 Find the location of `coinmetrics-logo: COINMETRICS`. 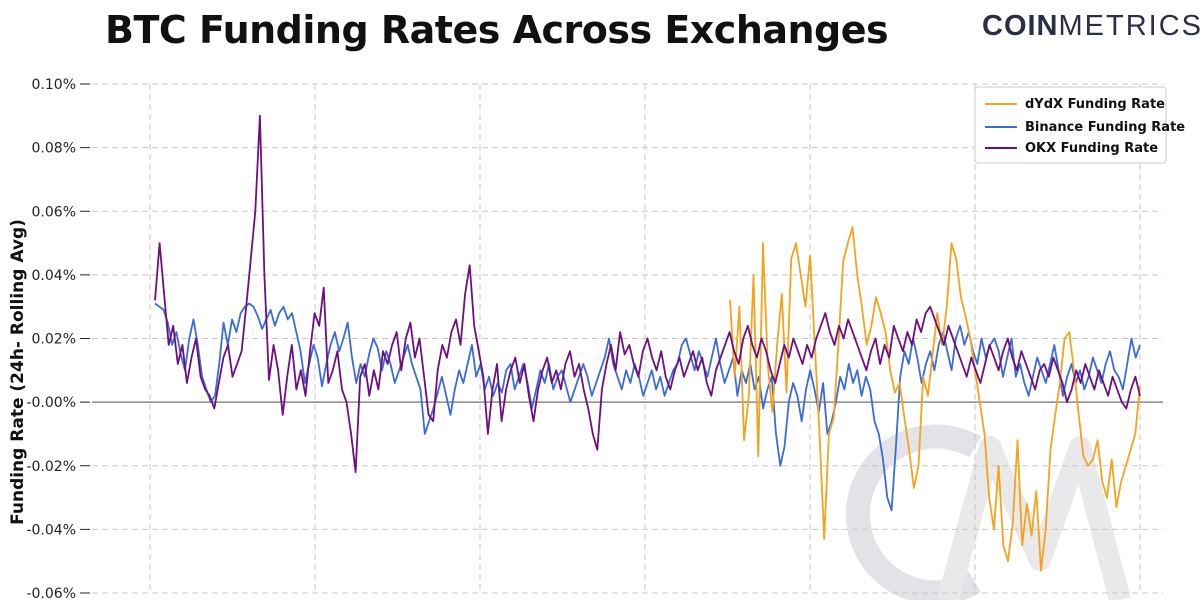

coinmetrics-logo: COINMETRICS is located at coordinates (1091, 26).